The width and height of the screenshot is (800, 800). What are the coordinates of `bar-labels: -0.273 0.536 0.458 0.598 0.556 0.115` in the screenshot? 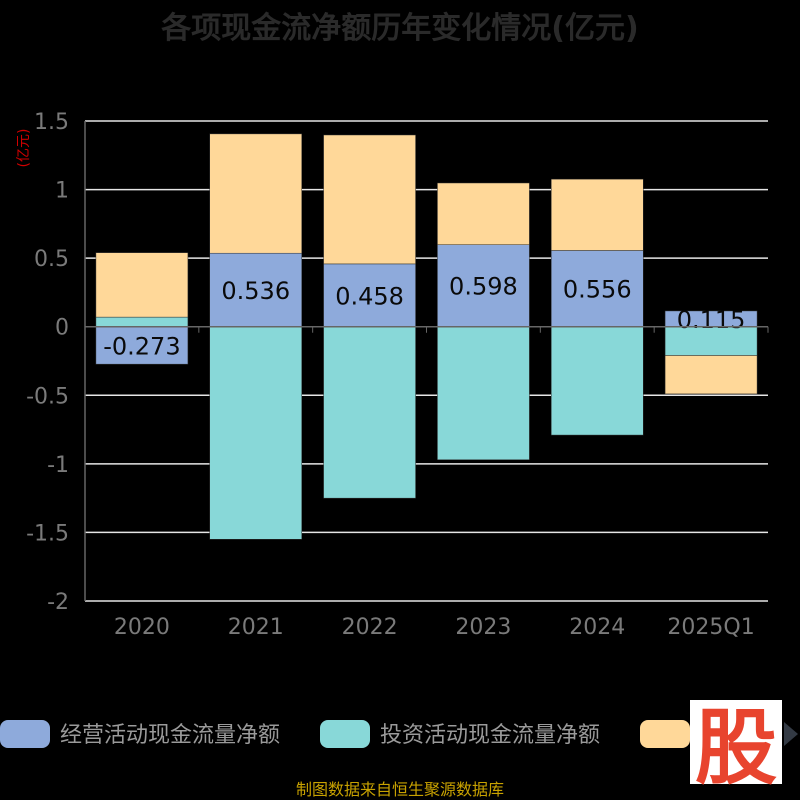 It's located at (424, 317).